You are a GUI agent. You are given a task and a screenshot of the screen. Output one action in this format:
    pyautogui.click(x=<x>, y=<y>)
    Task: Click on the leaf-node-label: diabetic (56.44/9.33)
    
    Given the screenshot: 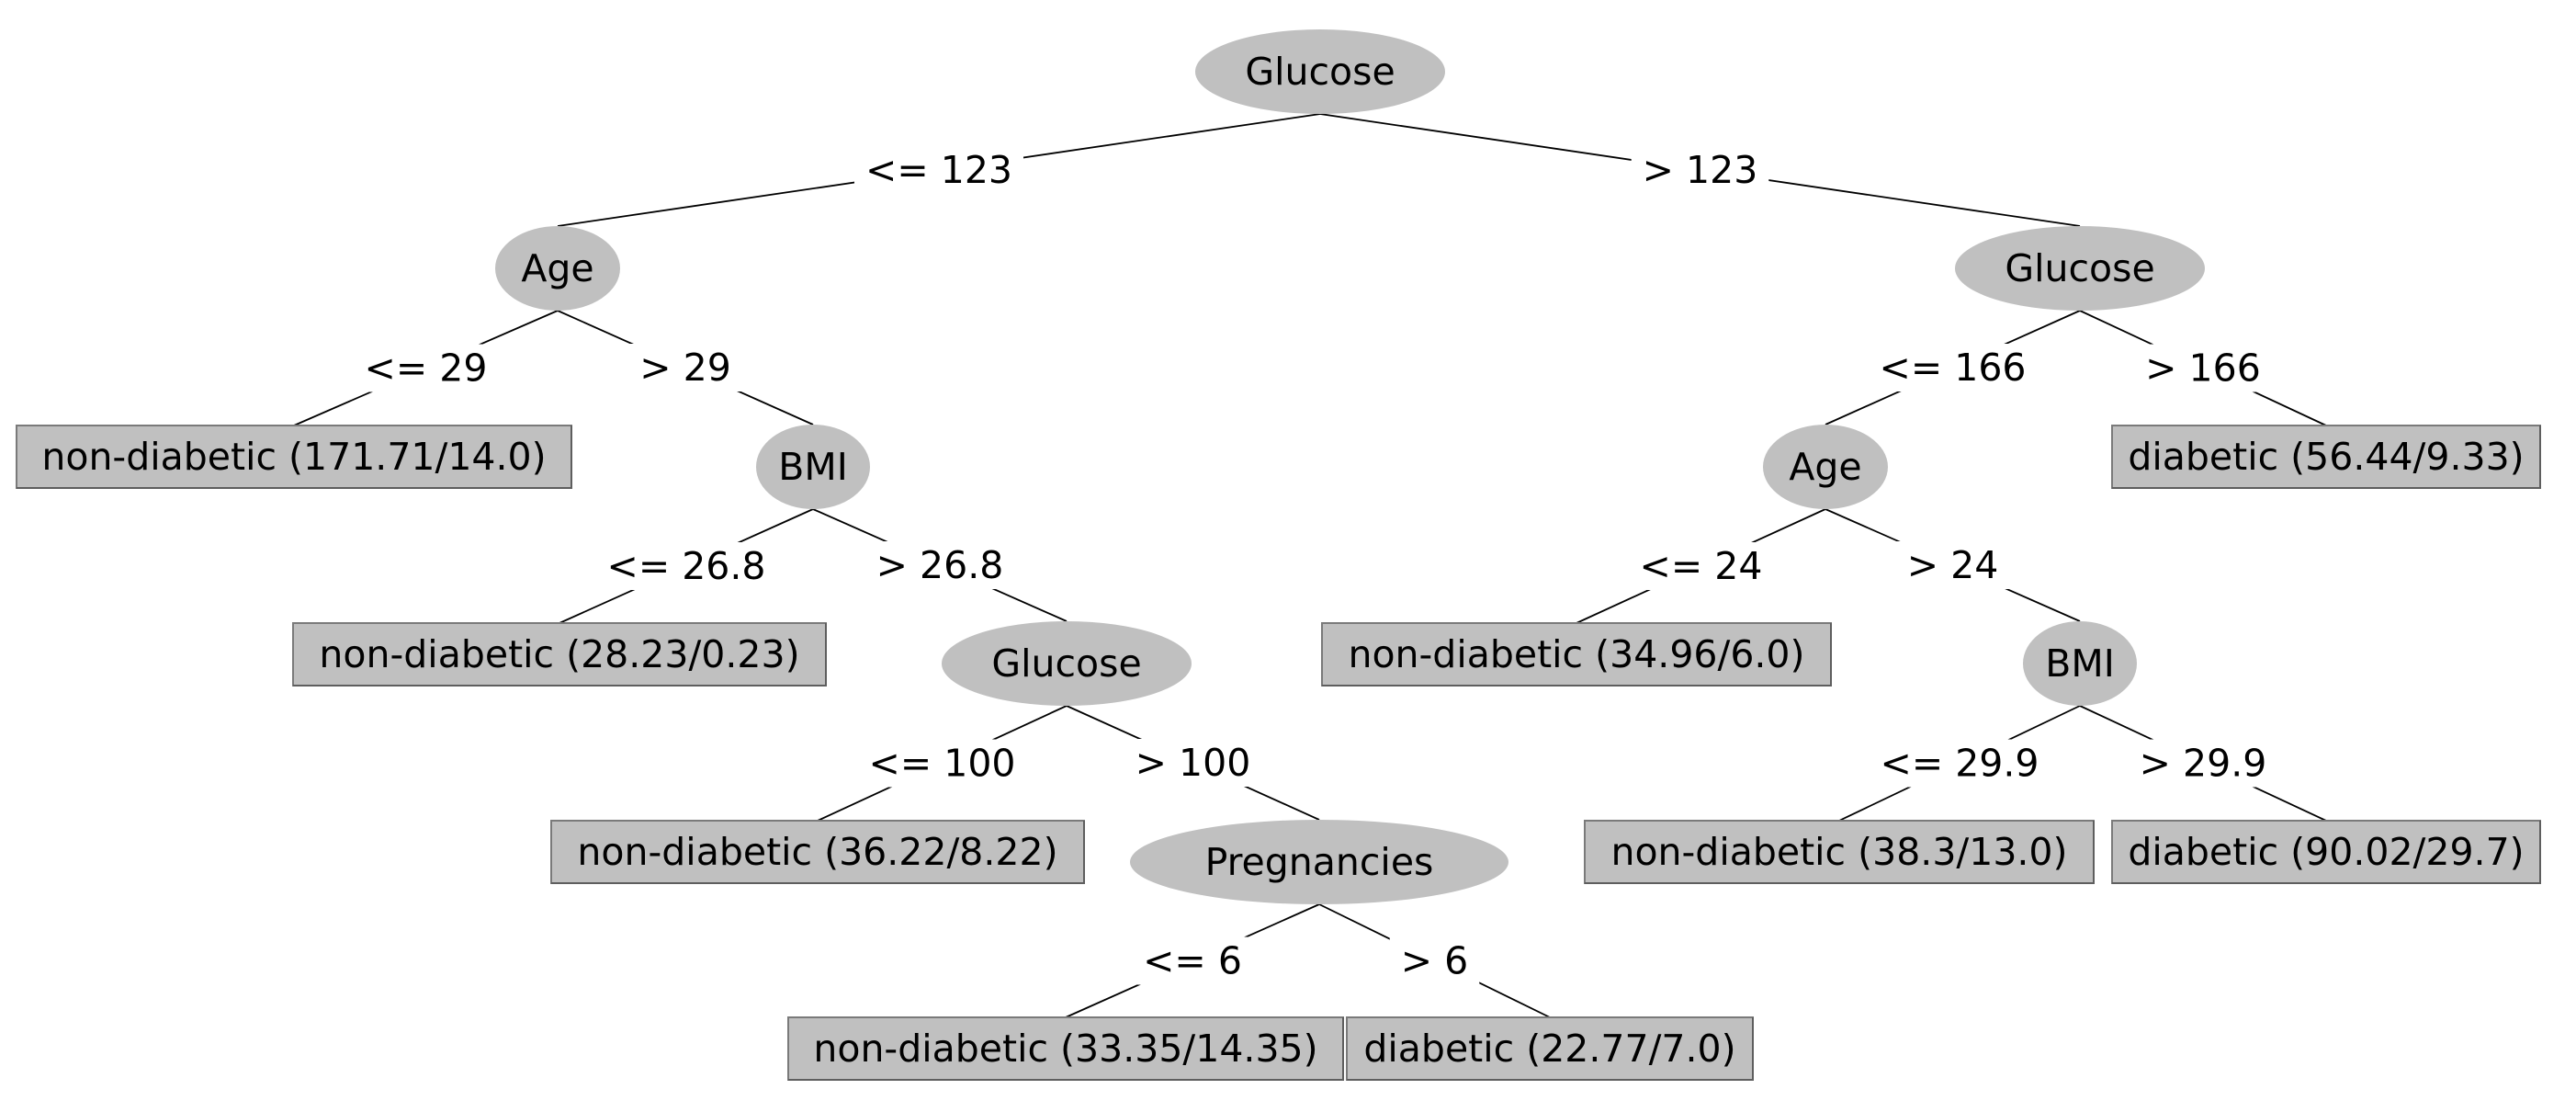 What is the action you would take?
    pyautogui.click(x=2326, y=457)
    